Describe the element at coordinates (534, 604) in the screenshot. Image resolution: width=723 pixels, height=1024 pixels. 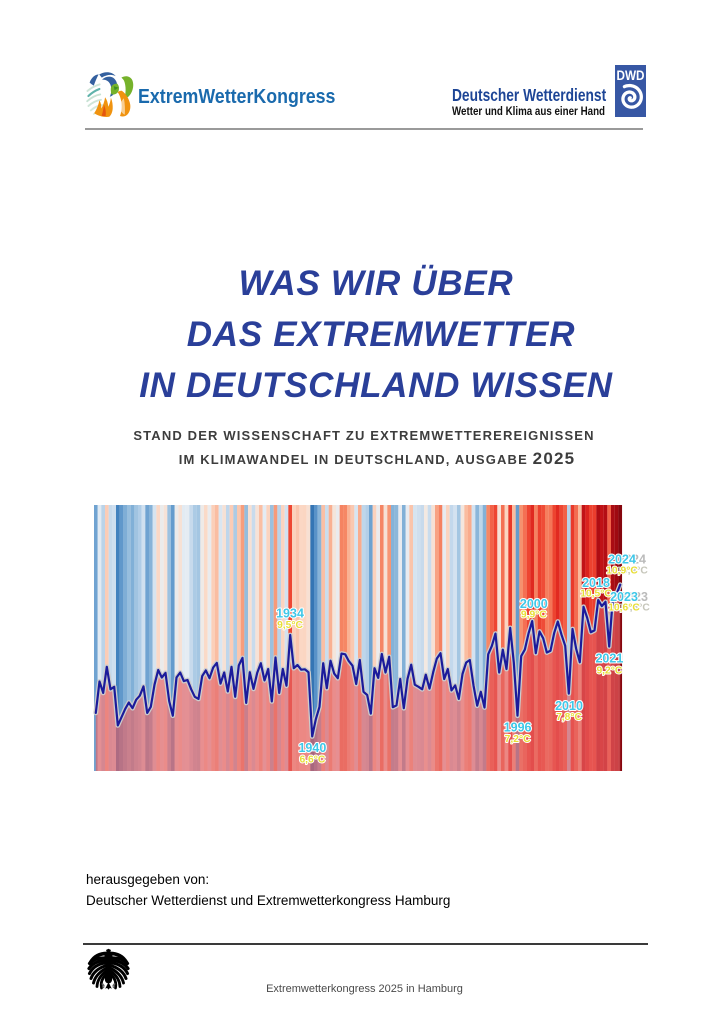
I see `svg-text: 2000` at that location.